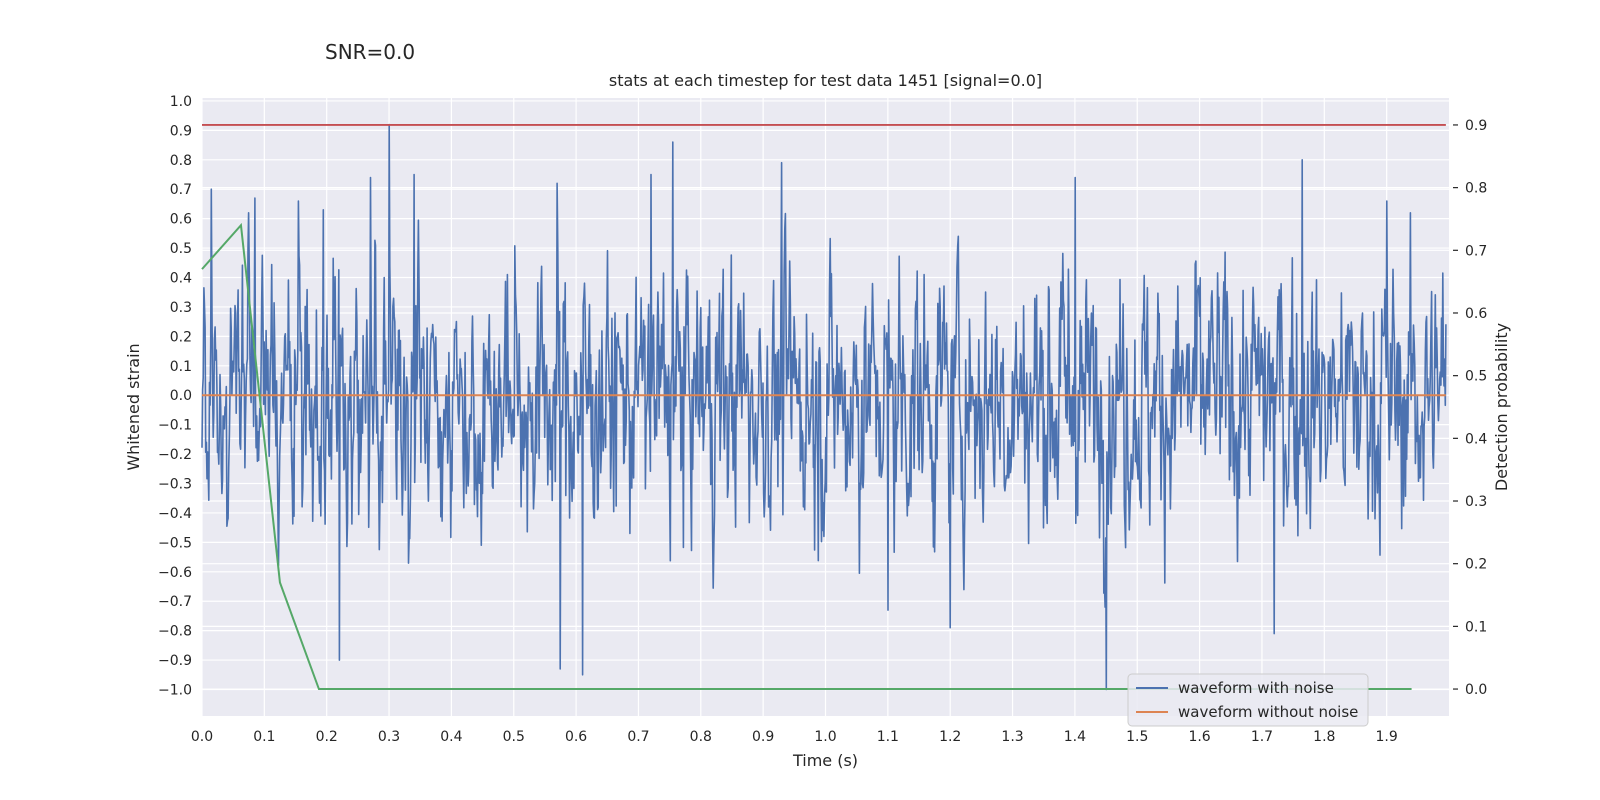  Describe the element at coordinates (175, 543) in the screenshot. I see `y-tick-label: −0.5` at that location.